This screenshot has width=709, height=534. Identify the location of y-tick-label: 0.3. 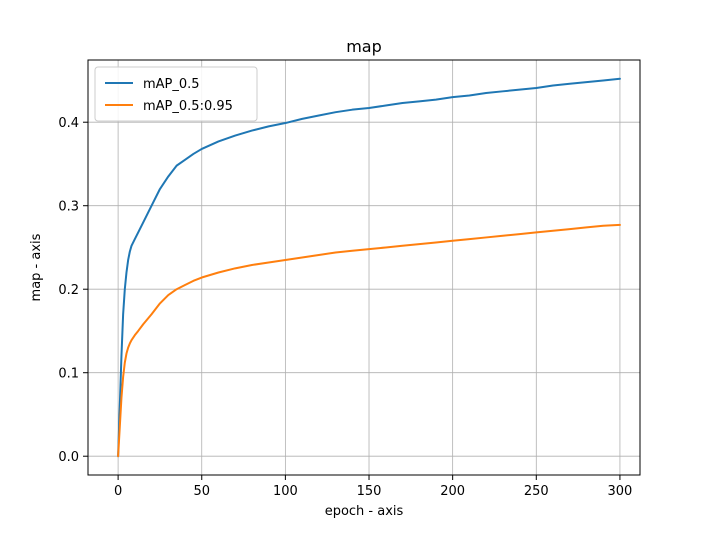
(68, 207).